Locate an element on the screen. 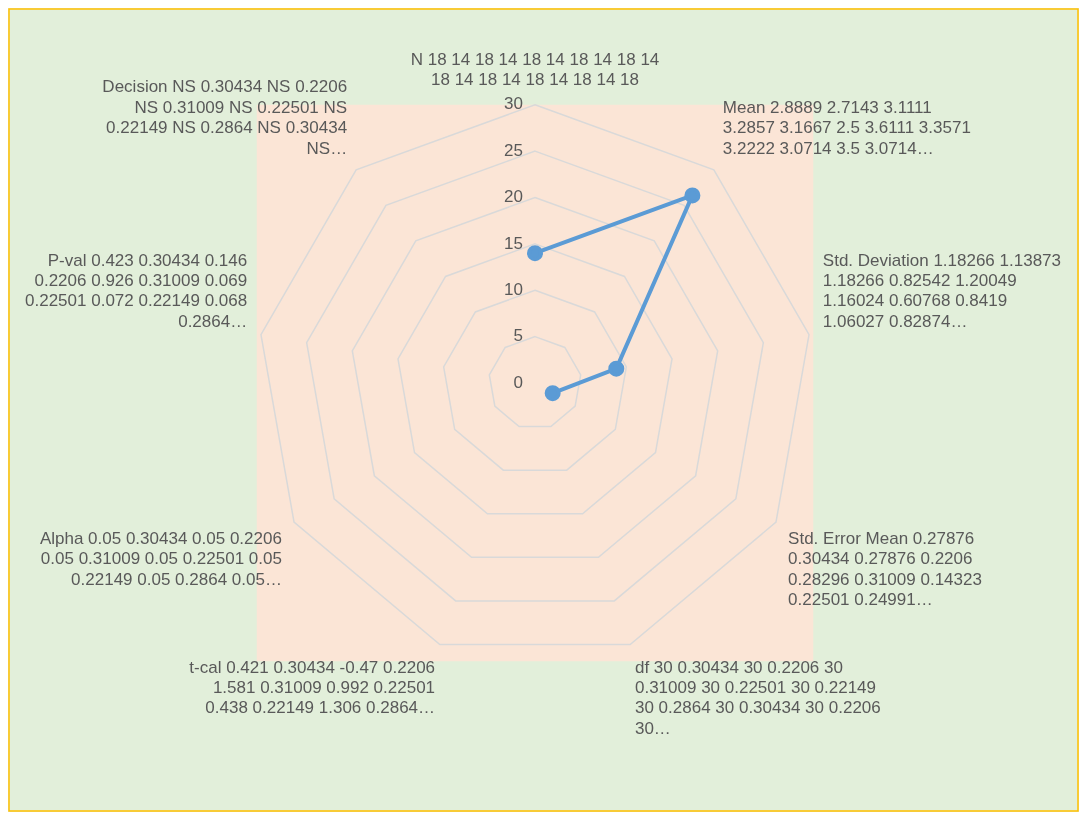 This screenshot has width=1087, height=820. y-tick-label: 20 is located at coordinates (513, 197).